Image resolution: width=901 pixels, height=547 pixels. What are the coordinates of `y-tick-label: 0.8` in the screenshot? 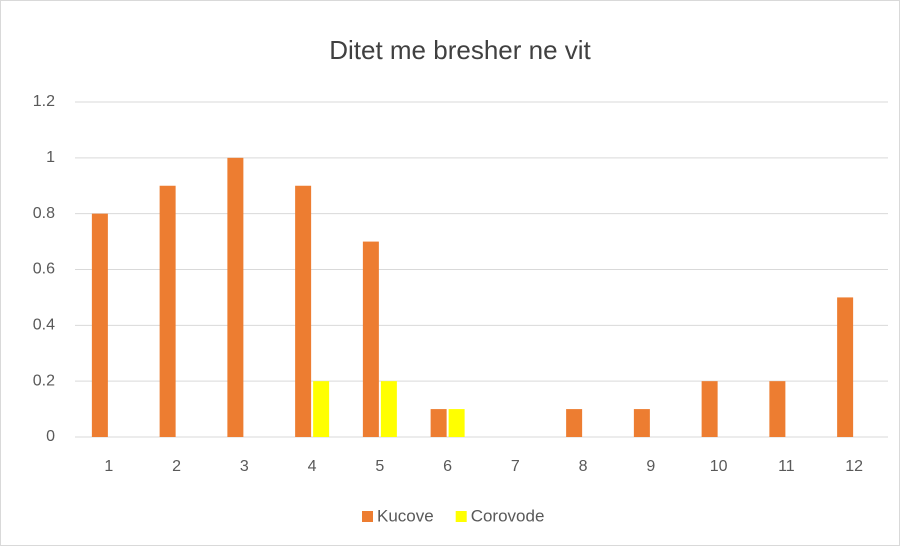 It's located at (44, 213).